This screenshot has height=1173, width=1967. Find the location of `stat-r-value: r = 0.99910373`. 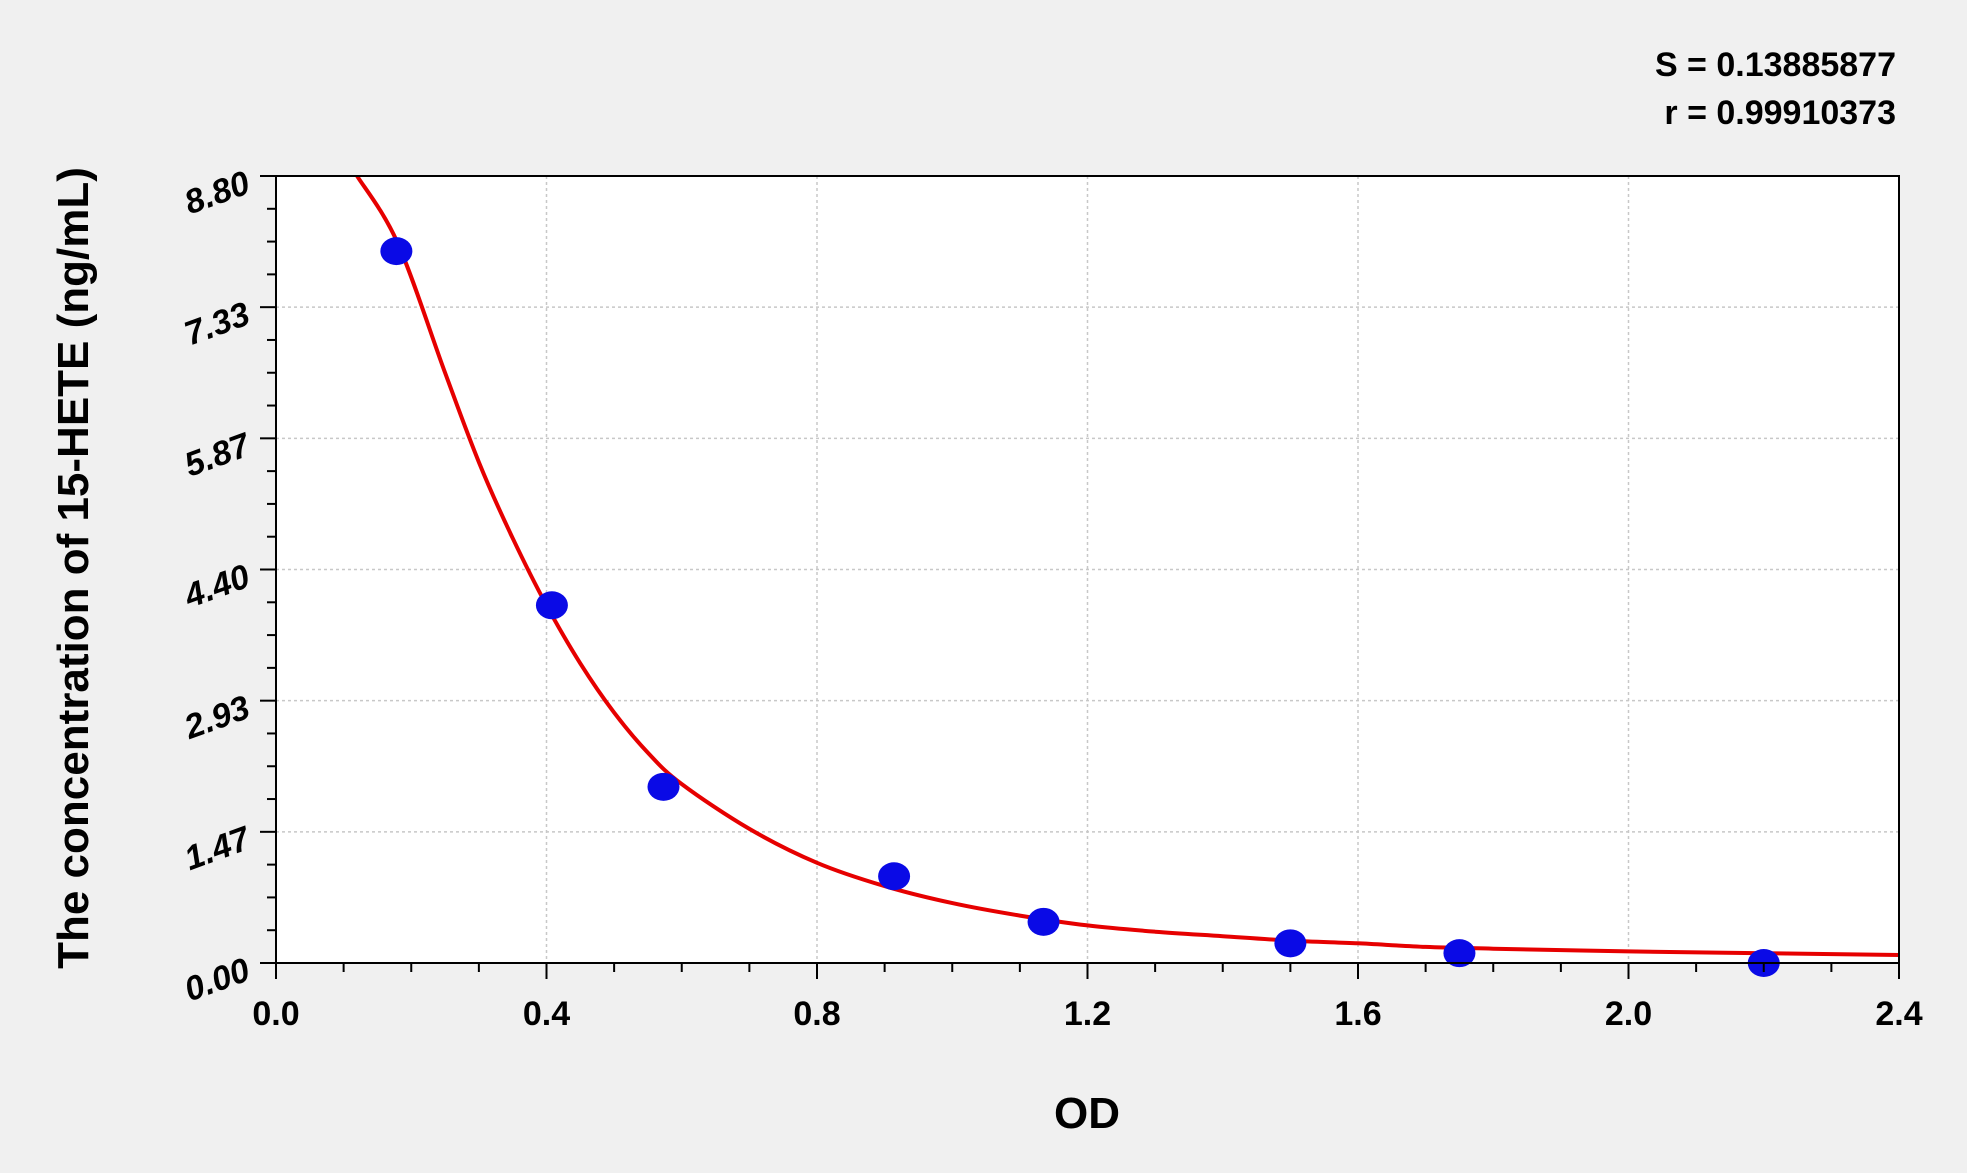

stat-r-value: r = 0.99910373 is located at coordinates (1780, 113).